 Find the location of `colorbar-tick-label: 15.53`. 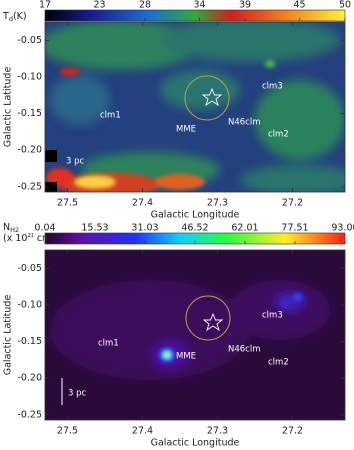

colorbar-tick-label: 15.53 is located at coordinates (94, 228).